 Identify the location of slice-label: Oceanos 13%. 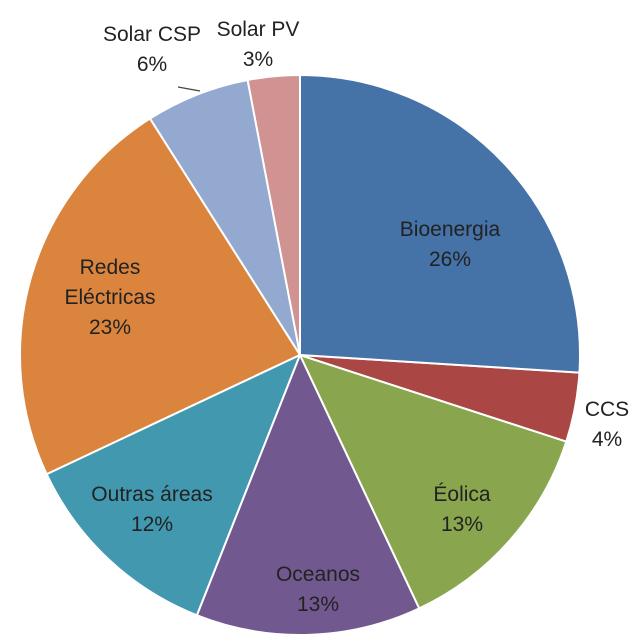
(318, 590).